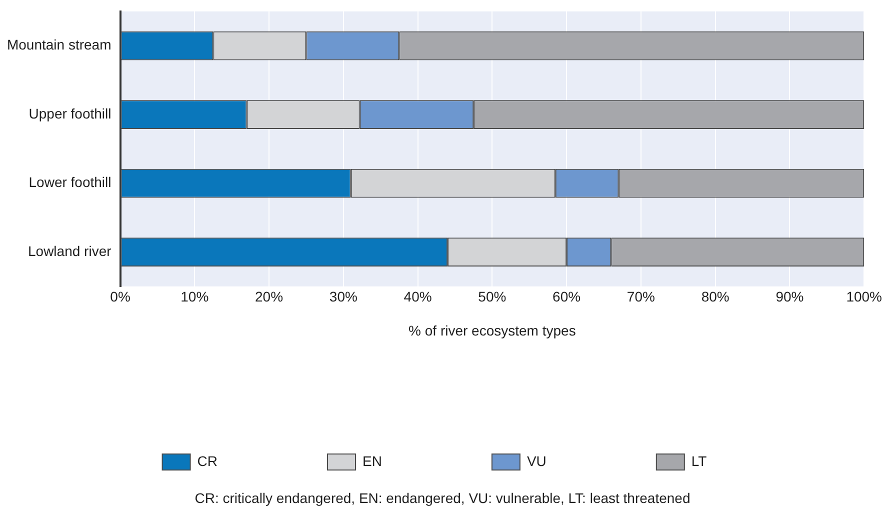 Image resolution: width=885 pixels, height=522 pixels. Describe the element at coordinates (70, 113) in the screenshot. I see `y-tick-label: Upper foothill` at that location.